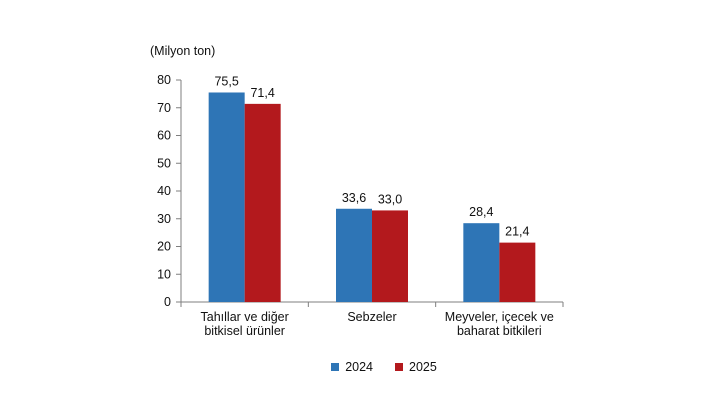 Image resolution: width=728 pixels, height=410 pixels. I want to click on x-tick-label-line: Meyveler, içecek ve, so click(499, 317).